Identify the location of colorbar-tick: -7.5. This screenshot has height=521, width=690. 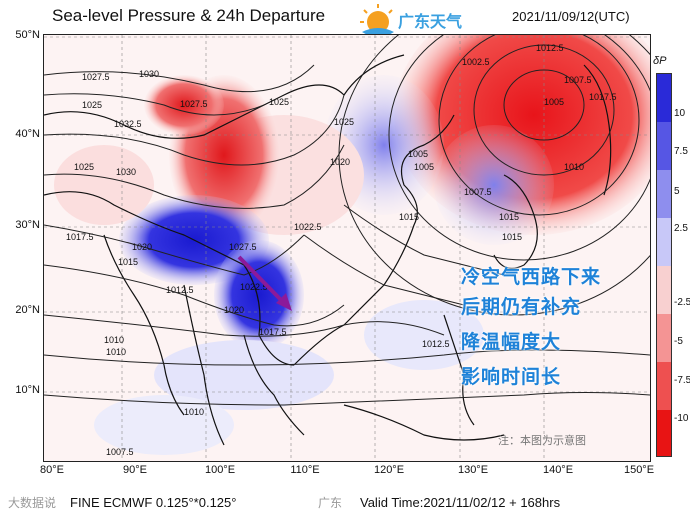
(682, 380).